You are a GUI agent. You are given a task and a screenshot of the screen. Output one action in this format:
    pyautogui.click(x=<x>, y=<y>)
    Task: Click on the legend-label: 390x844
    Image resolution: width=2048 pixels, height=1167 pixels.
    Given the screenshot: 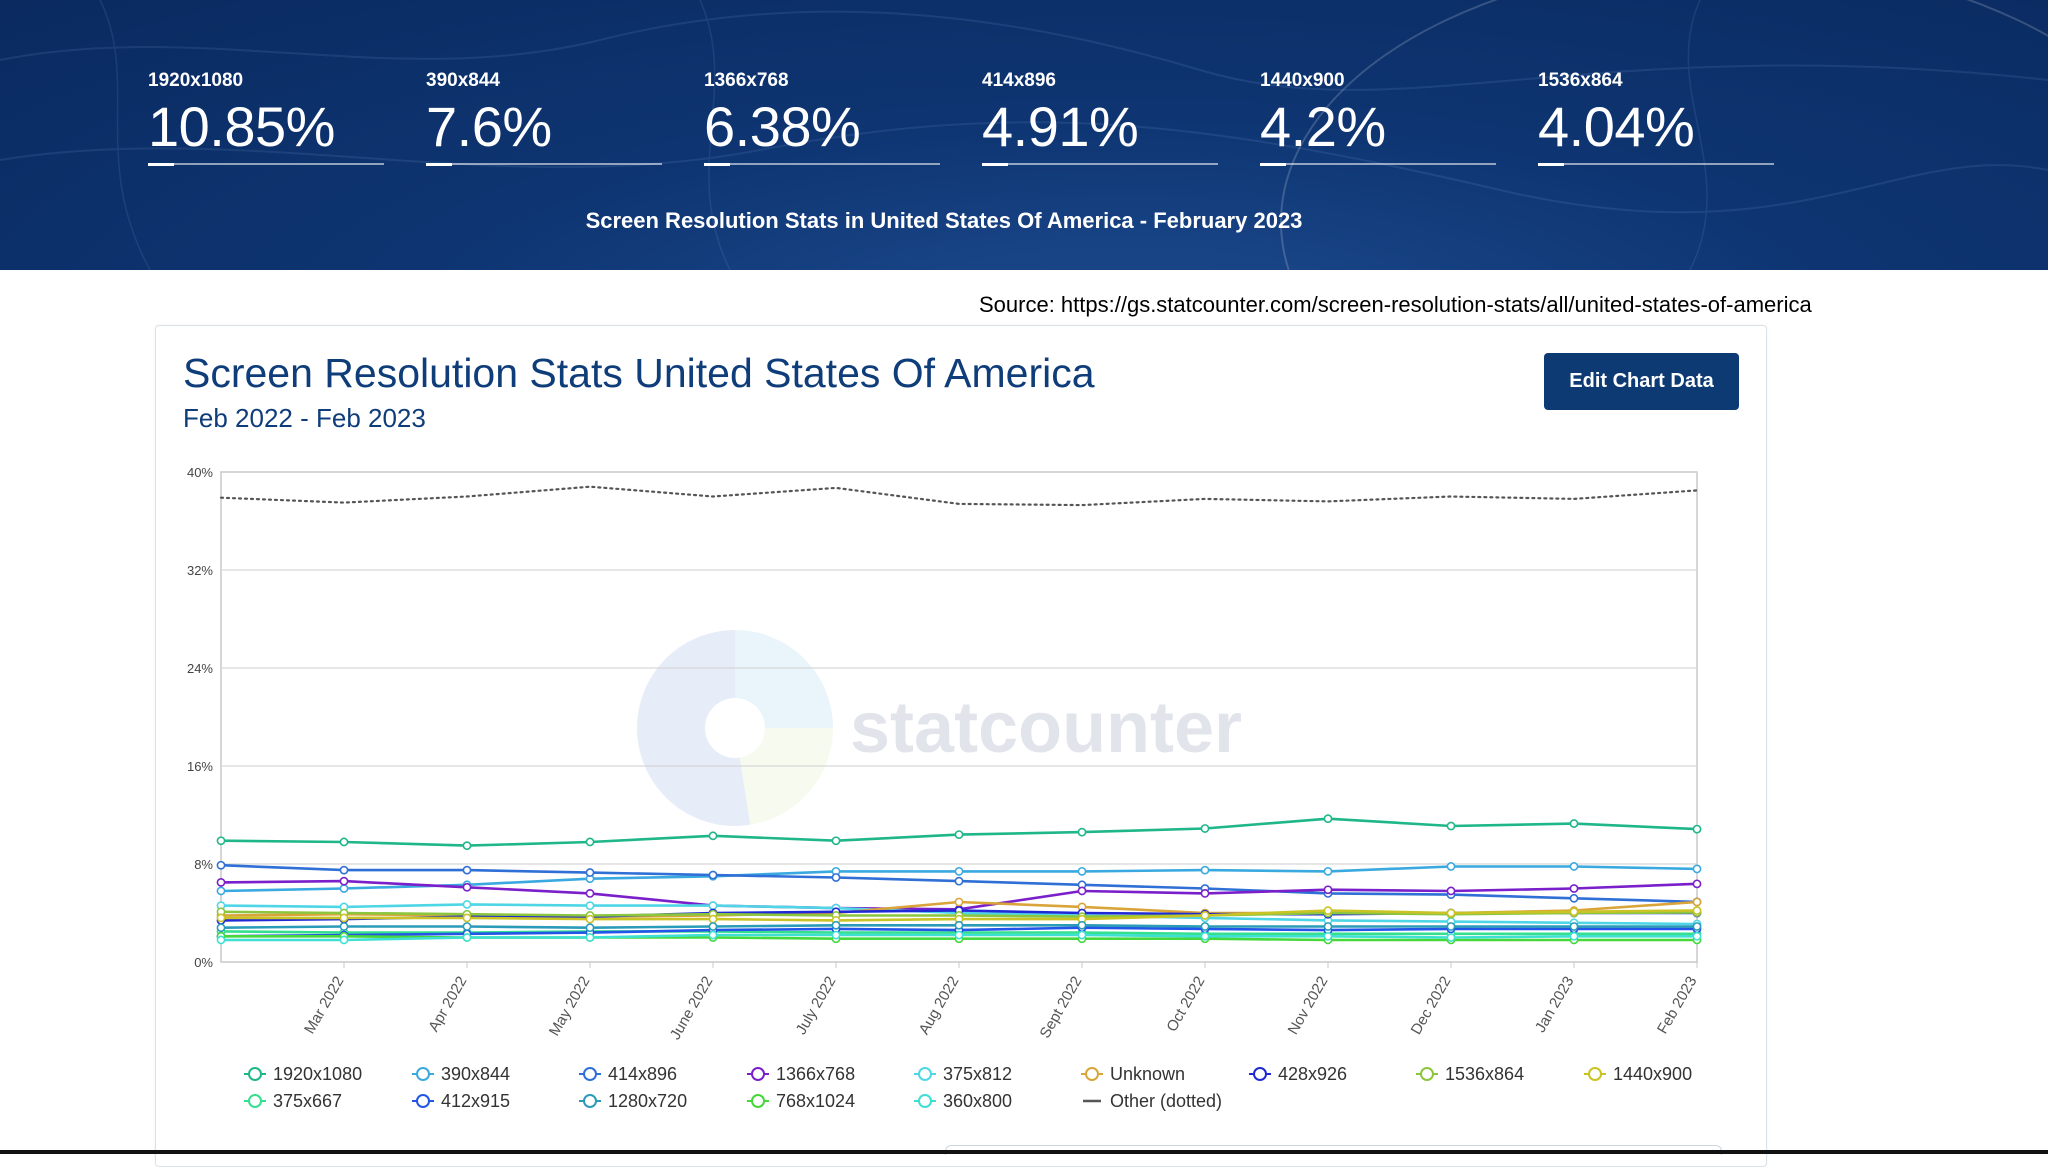 What is the action you would take?
    pyautogui.click(x=475, y=1074)
    